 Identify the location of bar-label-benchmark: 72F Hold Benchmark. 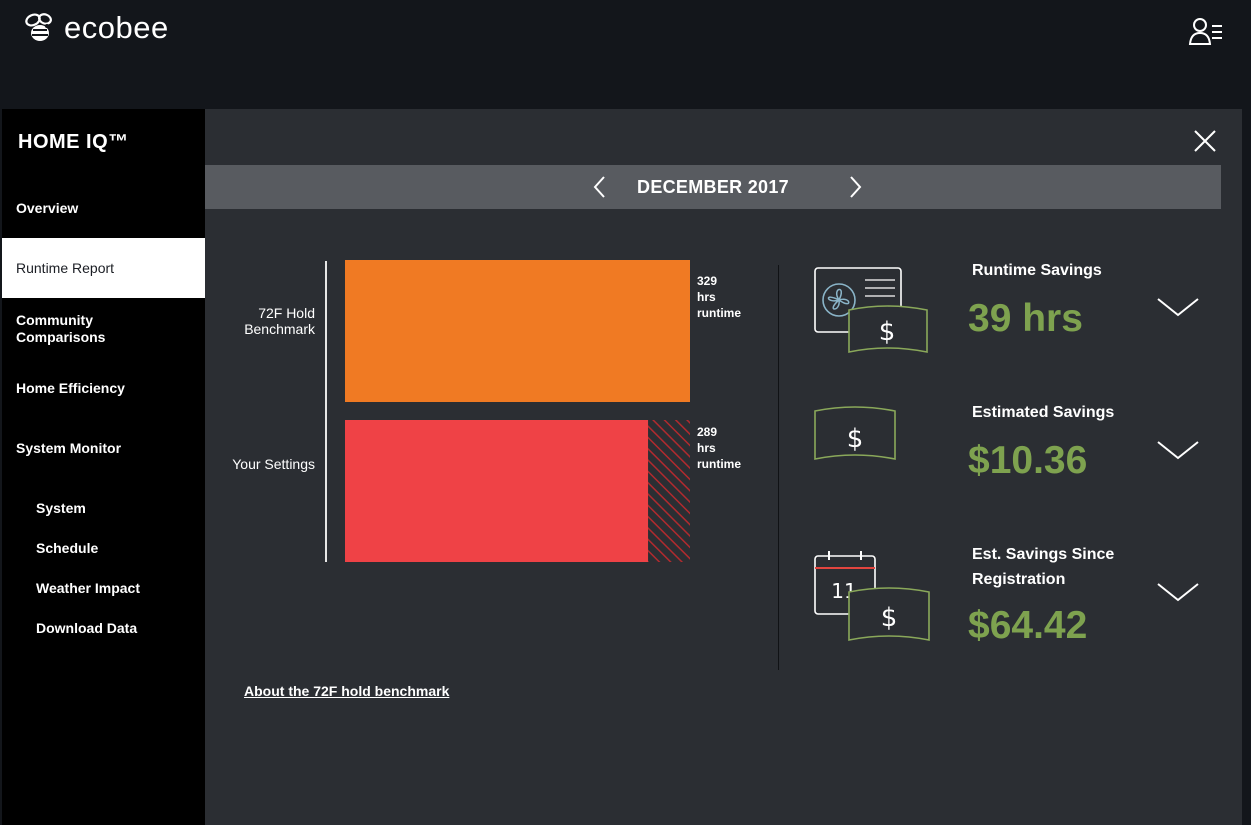
(279, 321).